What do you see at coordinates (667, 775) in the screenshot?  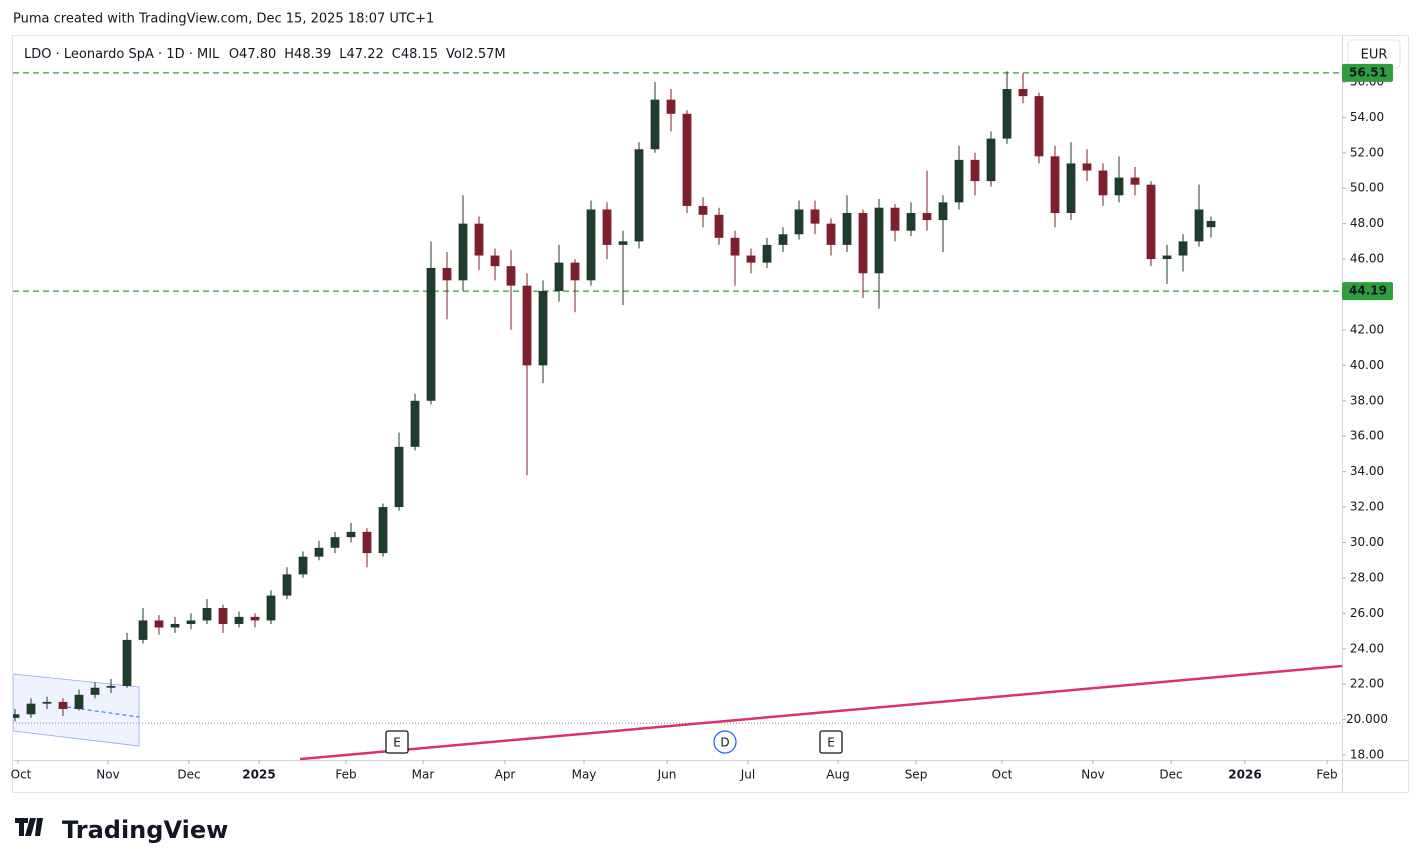 I see `x-tick-label: Jun` at bounding box center [667, 775].